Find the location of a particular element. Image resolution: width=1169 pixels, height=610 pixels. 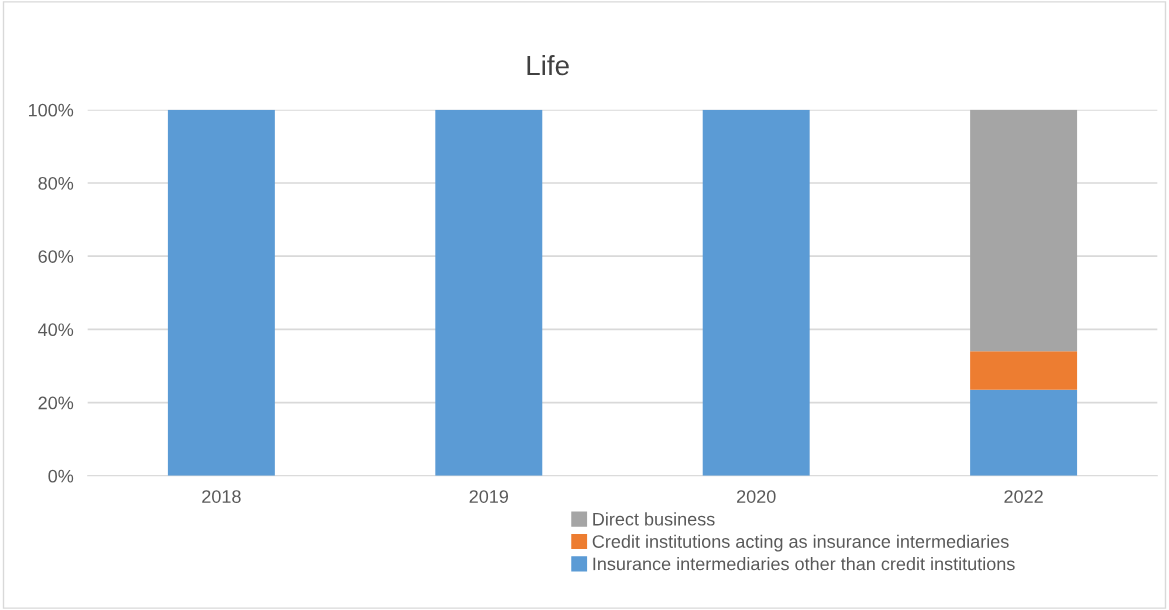

y-tick-label: 80% is located at coordinates (56, 183).